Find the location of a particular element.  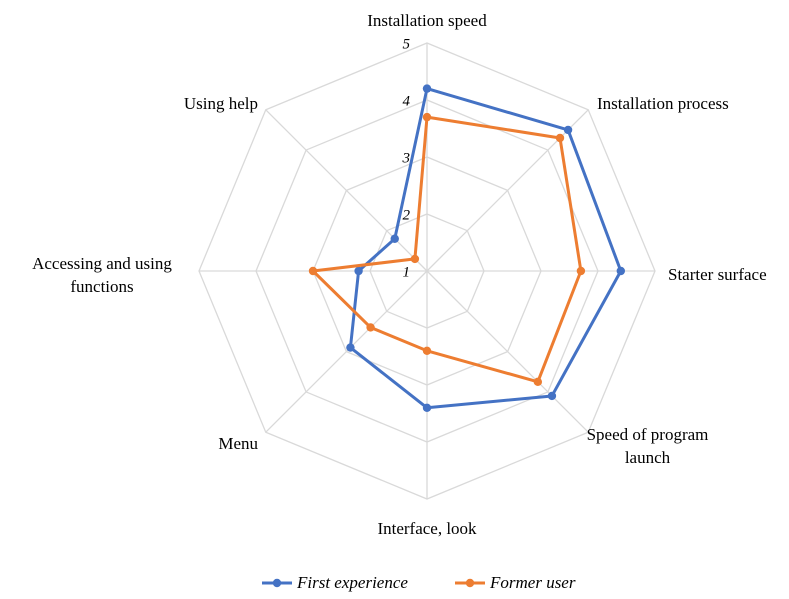

tick-label: 4 is located at coordinates (407, 101).